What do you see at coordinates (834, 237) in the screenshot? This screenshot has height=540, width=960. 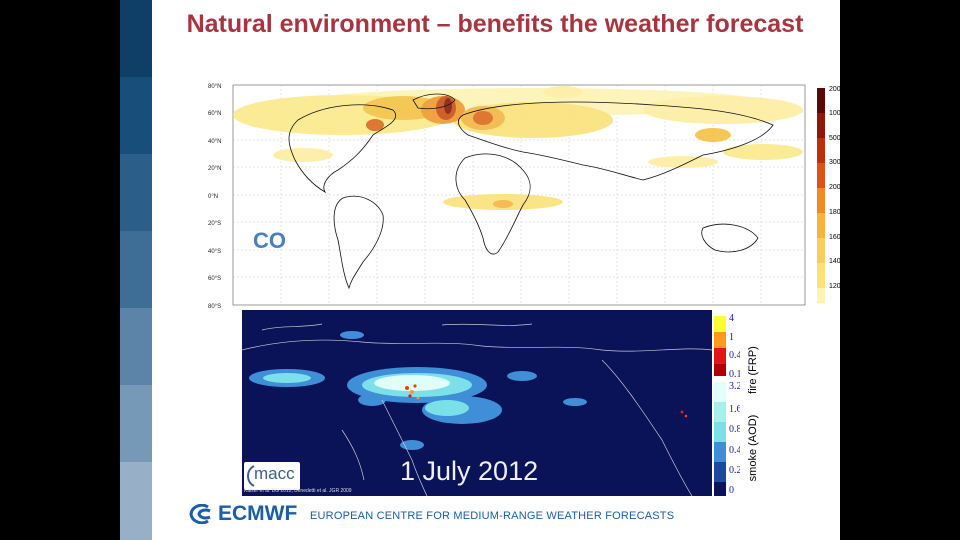 I see `colorbar-tick: 160` at bounding box center [834, 237].